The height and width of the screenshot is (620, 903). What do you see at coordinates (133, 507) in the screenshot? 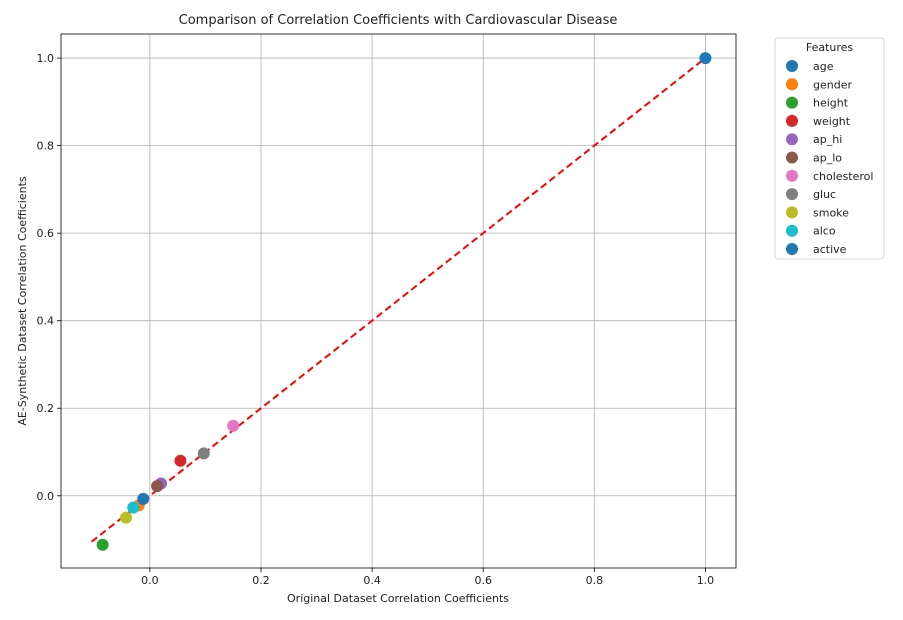
I see `point-alco` at bounding box center [133, 507].